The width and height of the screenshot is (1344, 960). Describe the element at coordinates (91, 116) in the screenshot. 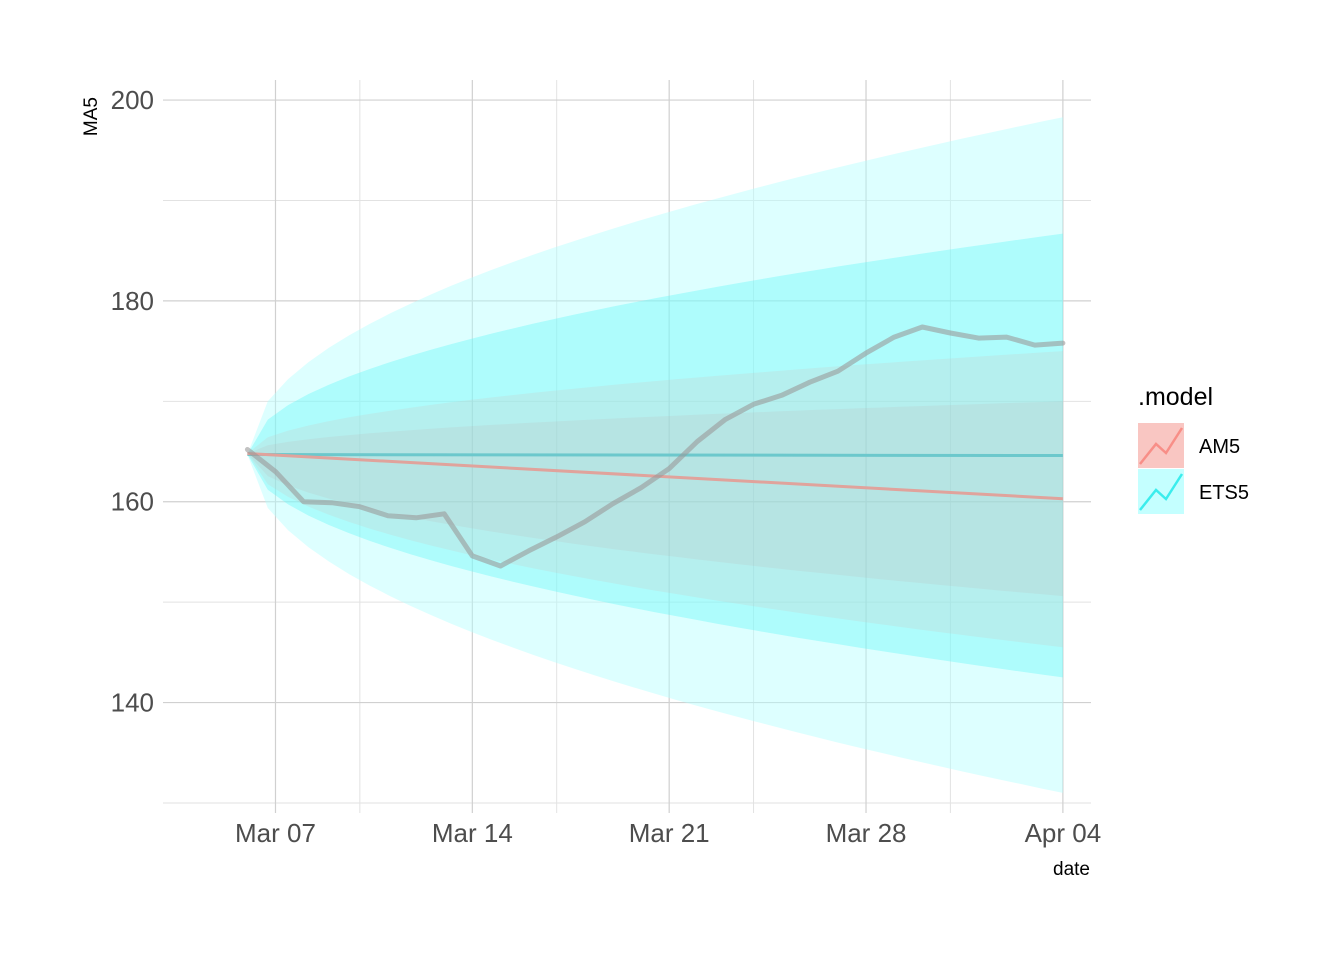

I see `y-axis-title: MA5` at that location.